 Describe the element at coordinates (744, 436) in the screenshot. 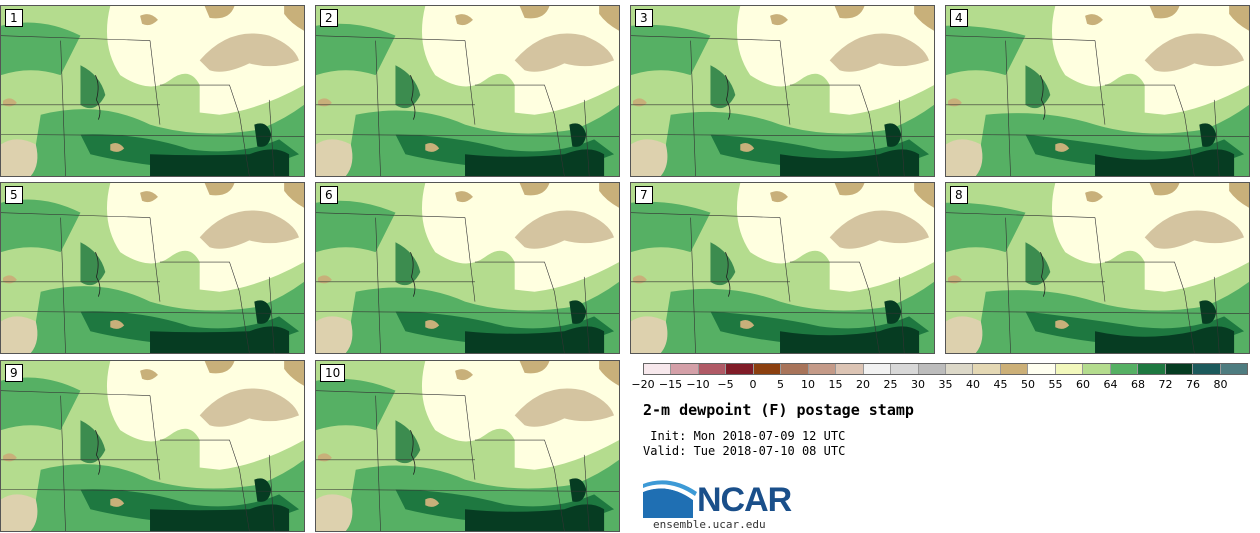

I see `init-time: Init: Mon 2018-07-09 12 UTC` at that location.